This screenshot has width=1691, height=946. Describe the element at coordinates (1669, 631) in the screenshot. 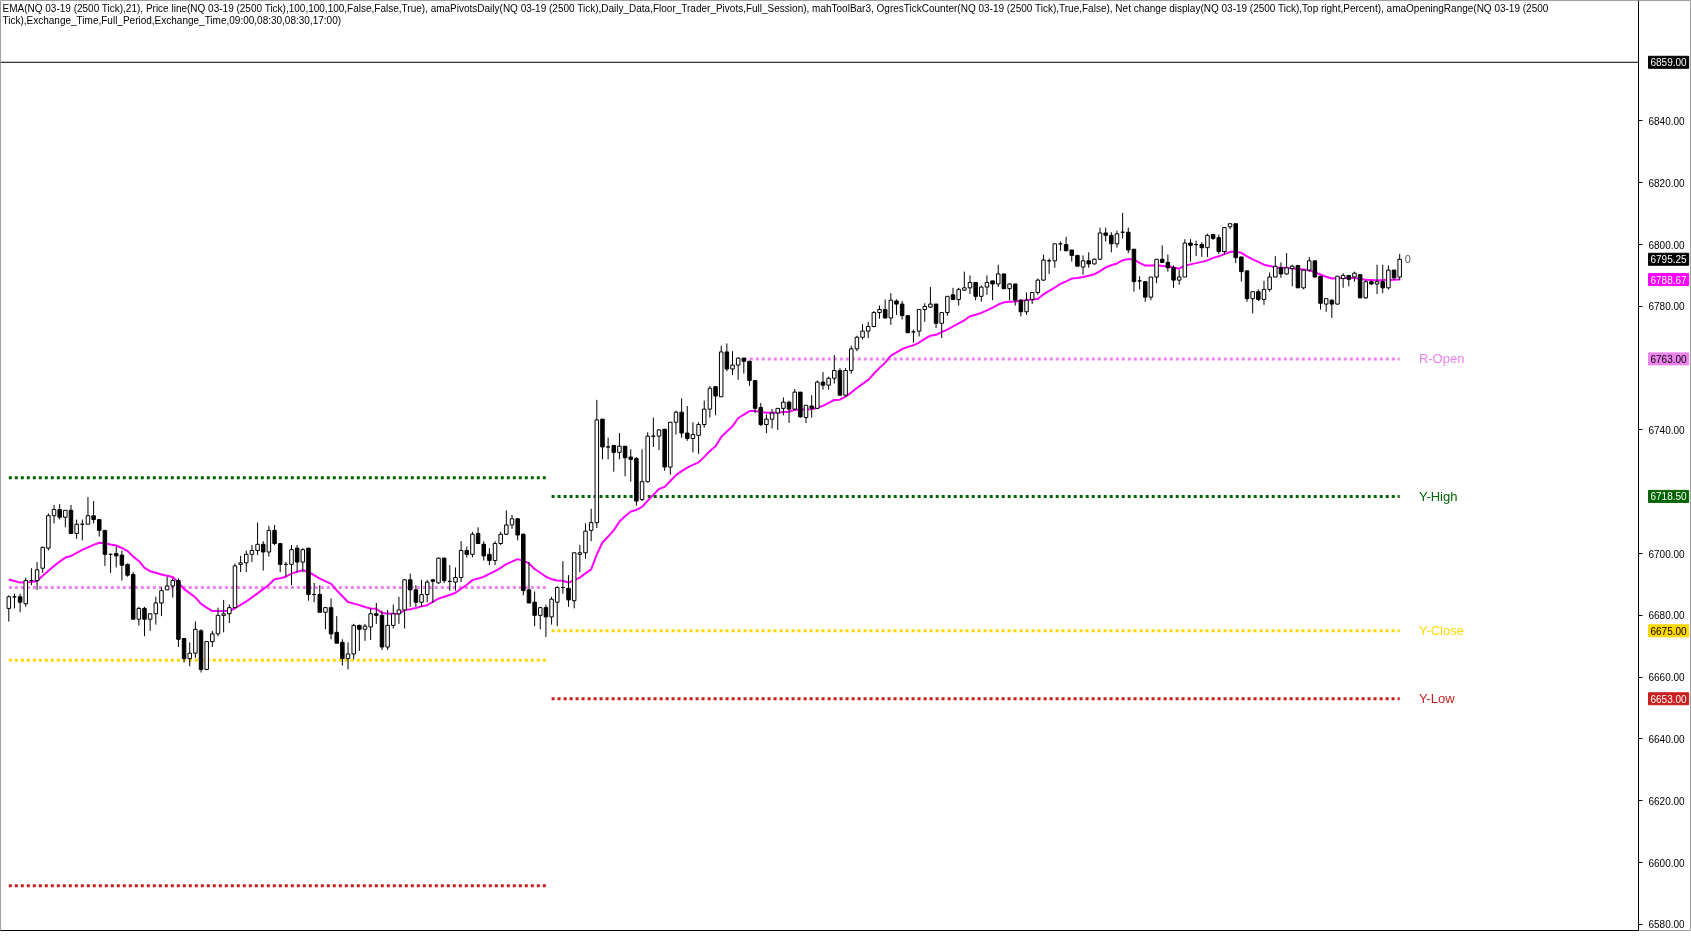

I see `y-tick-label: 6675.00` at that location.